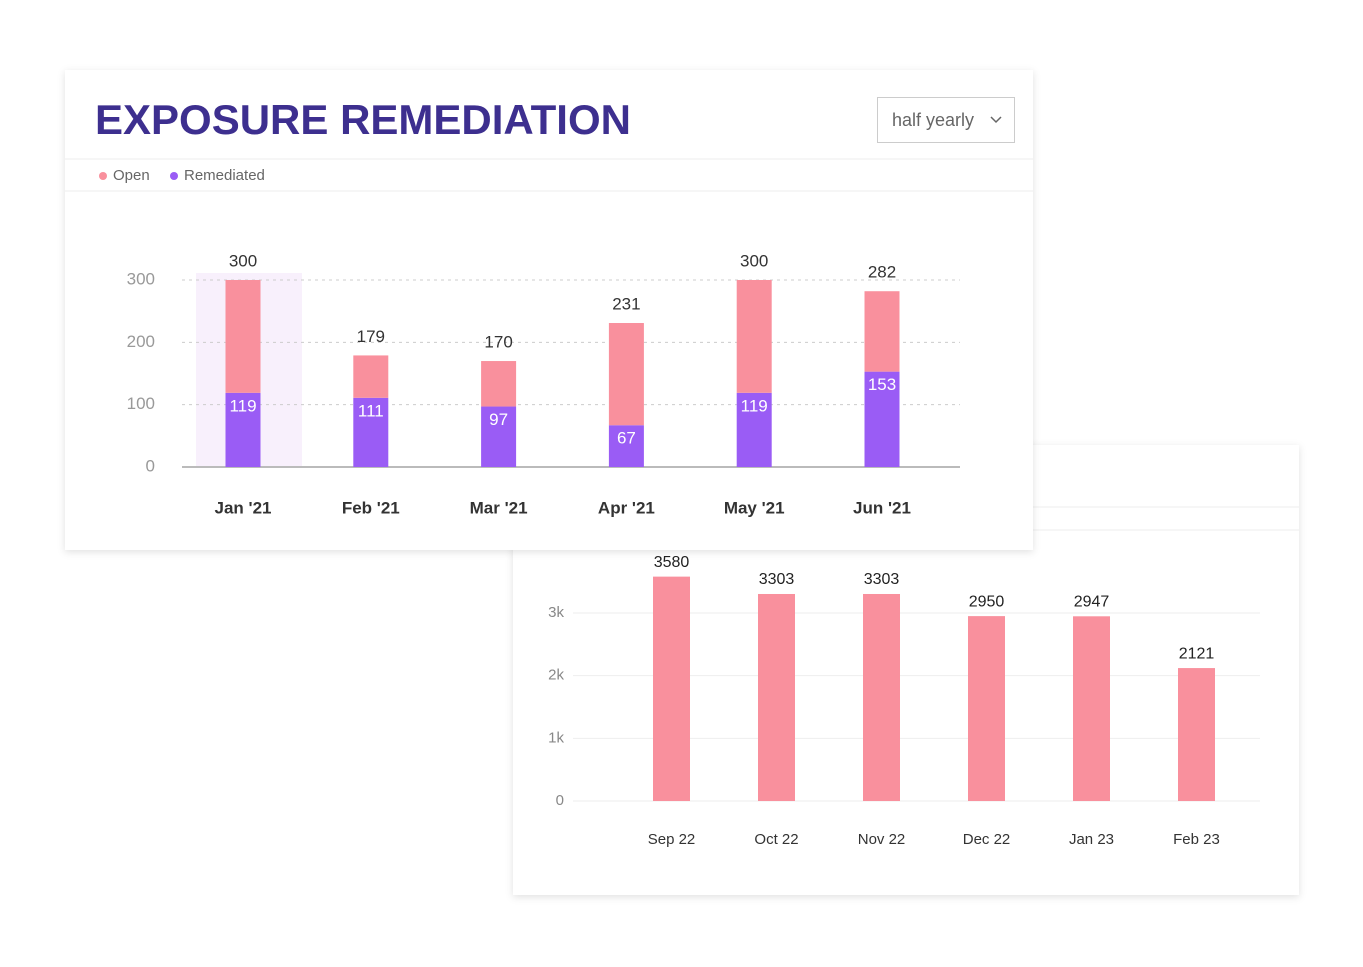 The width and height of the screenshot is (1363, 967). Describe the element at coordinates (499, 507) in the screenshot. I see `x-tick-label: Mar '21` at that location.